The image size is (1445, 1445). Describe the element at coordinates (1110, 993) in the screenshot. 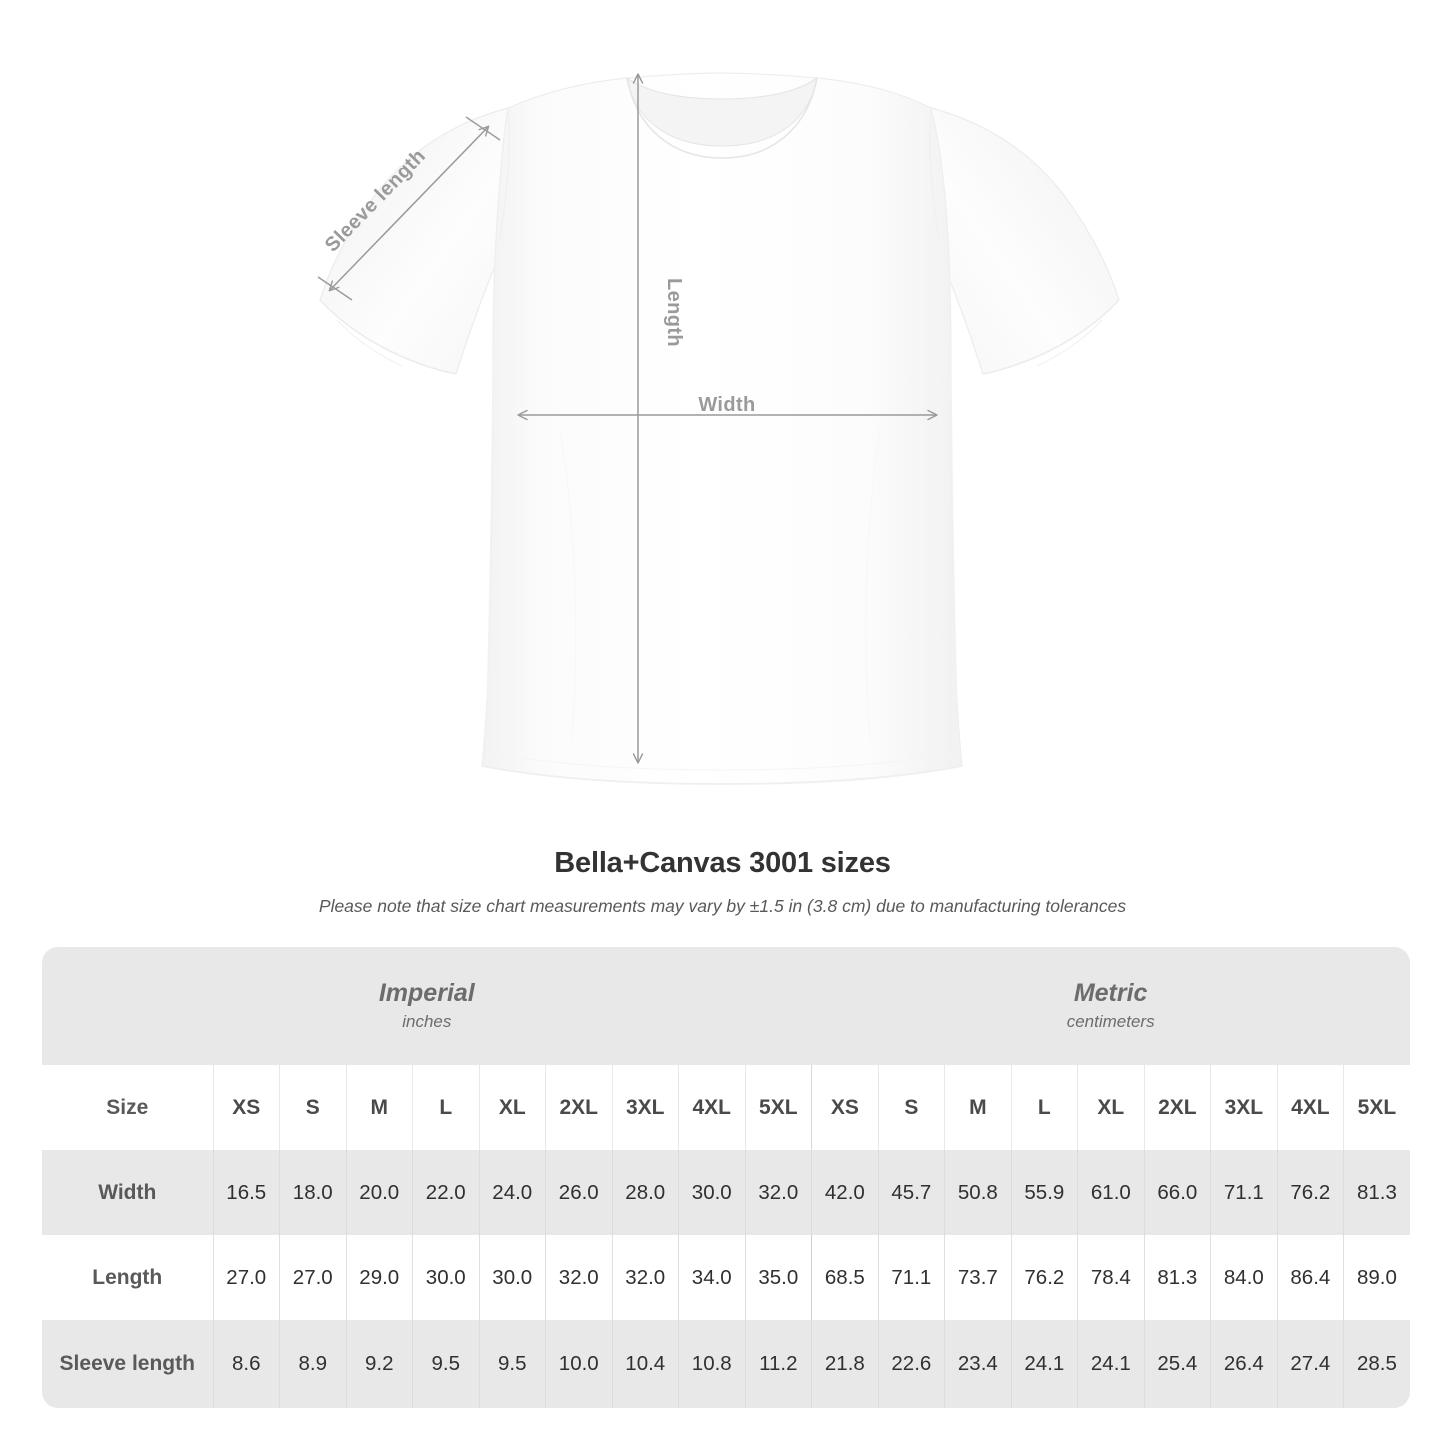

I see `metric-label: Metric` at that location.